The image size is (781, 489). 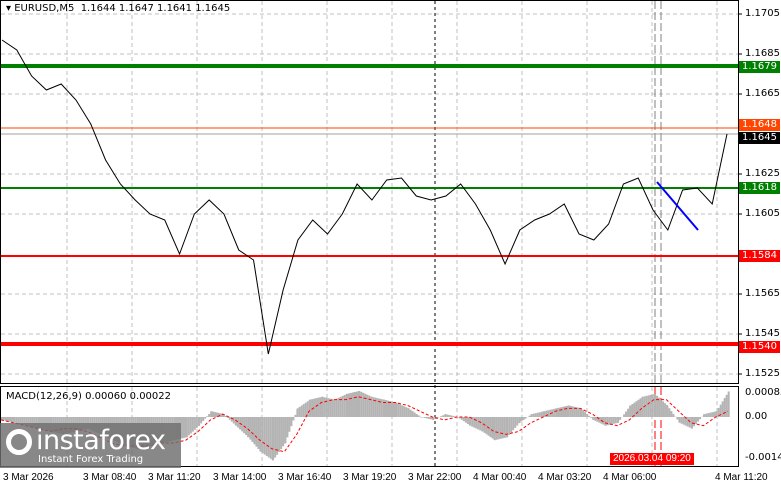 What do you see at coordinates (500, 477) in the screenshot?
I see `time-axis-label: 4 Mar 00:40` at bounding box center [500, 477].